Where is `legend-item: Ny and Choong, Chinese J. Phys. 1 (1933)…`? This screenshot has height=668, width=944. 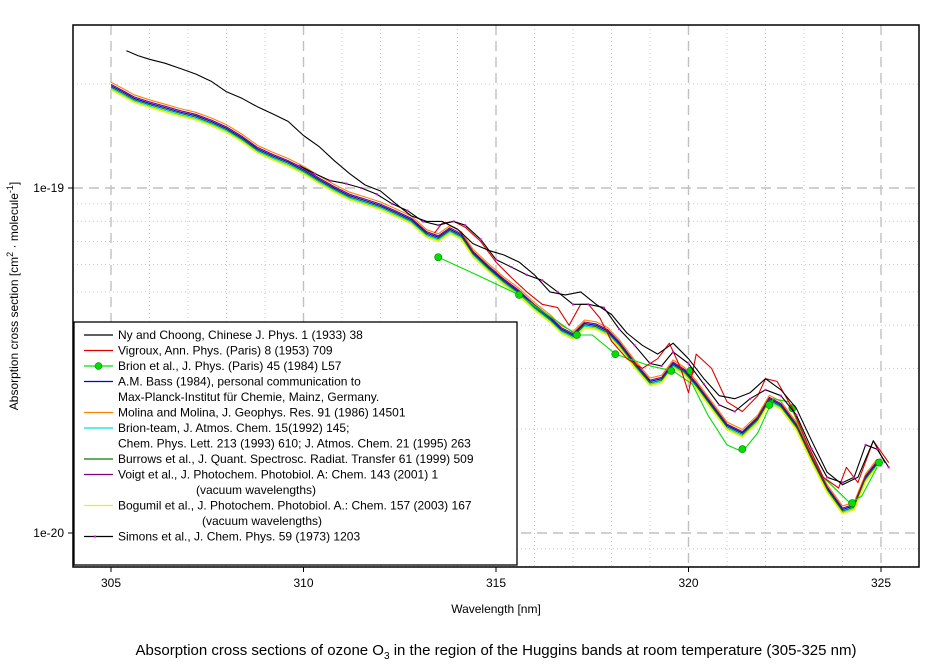 legend-item: Ny and Choong, Chinese J. Phys. 1 (1933)… is located at coordinates (223, 335).